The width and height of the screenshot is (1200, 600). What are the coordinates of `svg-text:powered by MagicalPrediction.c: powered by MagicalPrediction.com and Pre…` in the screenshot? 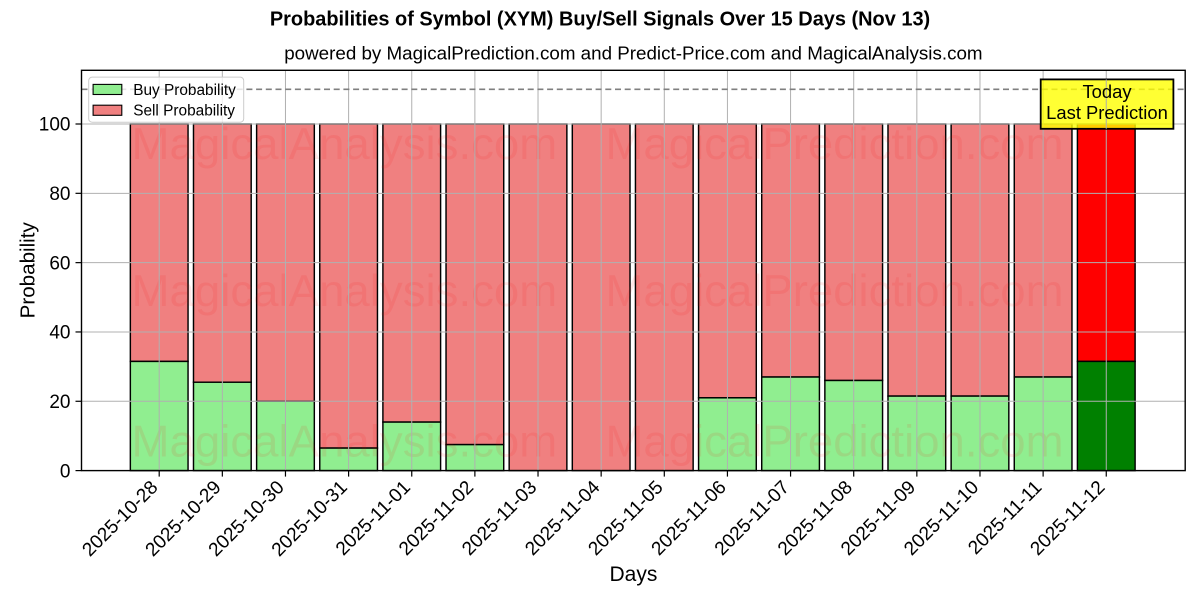 It's located at (633, 53).